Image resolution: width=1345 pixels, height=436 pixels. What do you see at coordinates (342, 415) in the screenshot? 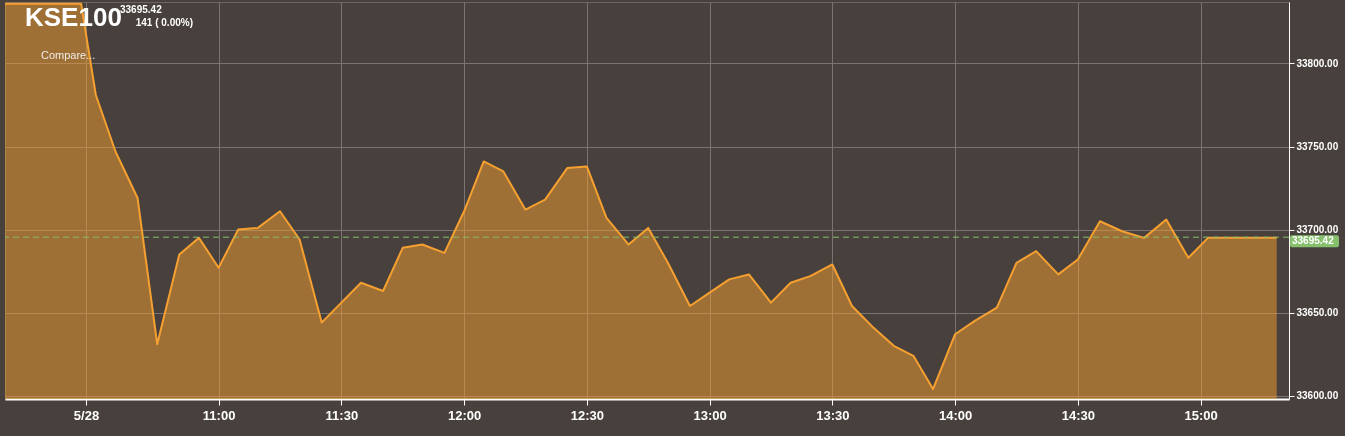
I see `x-tick-label: 11:30` at bounding box center [342, 415].